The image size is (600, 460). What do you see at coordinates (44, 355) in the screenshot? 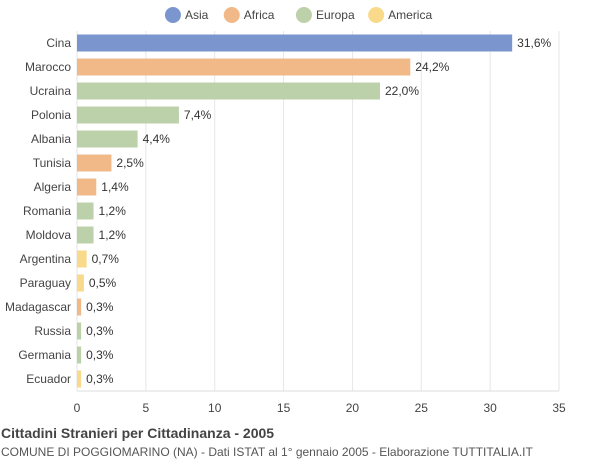
I see `category-label: Germania` at bounding box center [44, 355].